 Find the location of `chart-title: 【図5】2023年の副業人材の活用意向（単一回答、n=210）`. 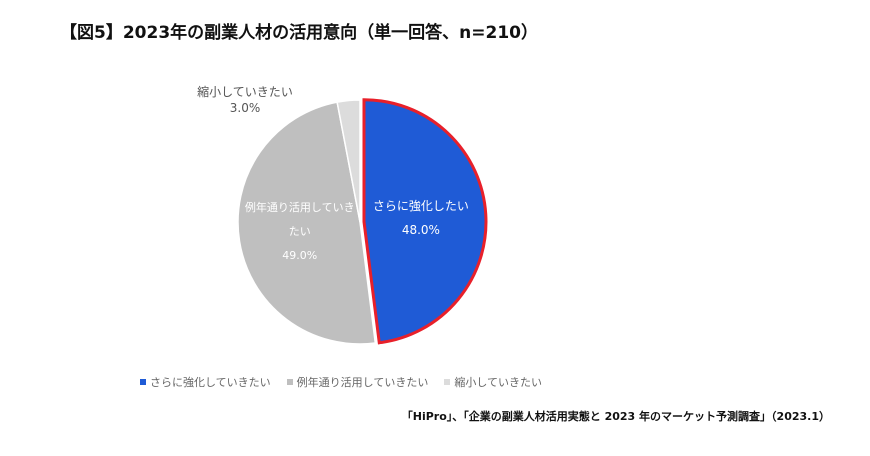

chart-title: 【図5】2023年の副業人材の活用意向（単一回答、n=210） is located at coordinates (299, 33).